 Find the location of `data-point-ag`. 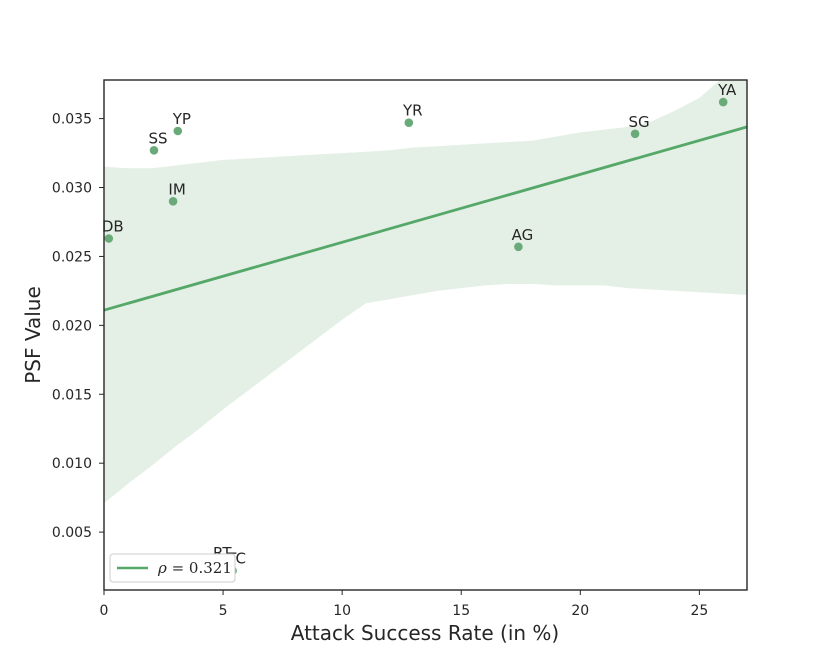

data-point-ag is located at coordinates (518, 247).